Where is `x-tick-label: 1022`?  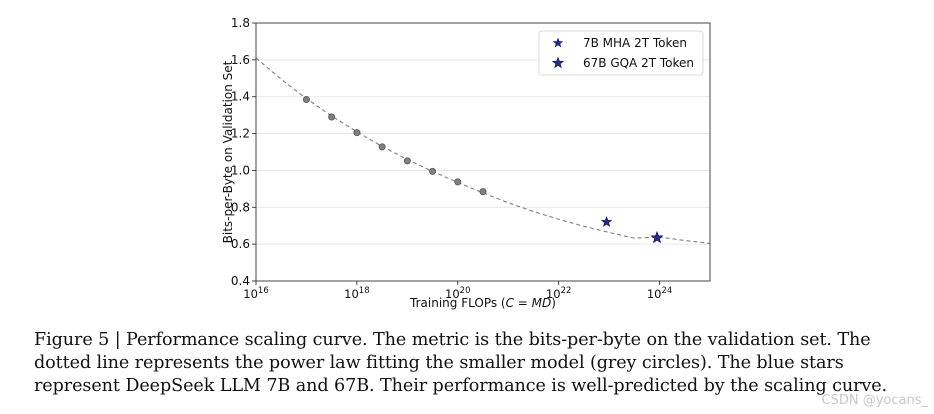 x-tick-label: 1022 is located at coordinates (558, 293).